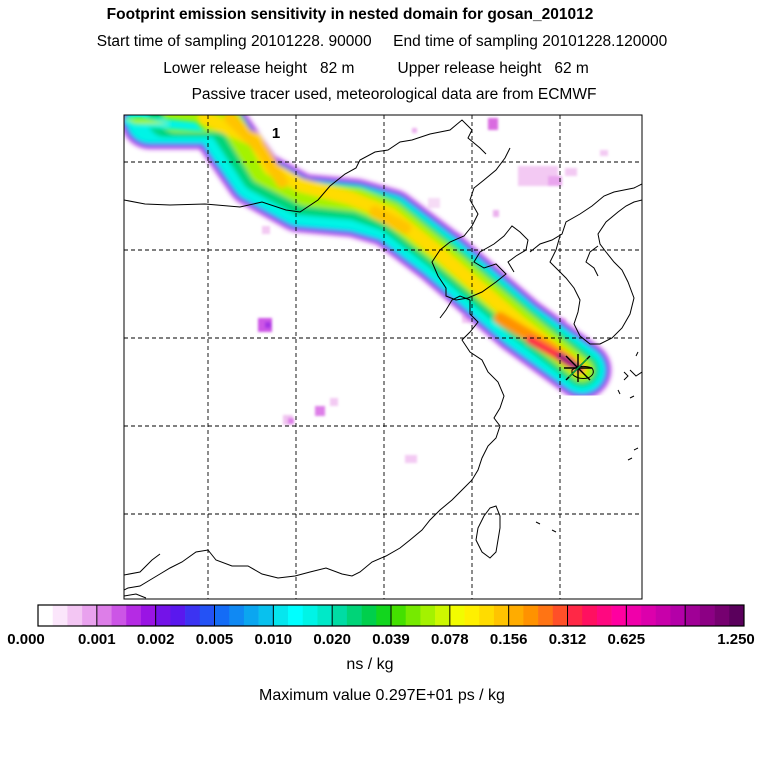  Describe the element at coordinates (391, 639) in the screenshot. I see `colorbar-tick-label: 0.039` at that location.